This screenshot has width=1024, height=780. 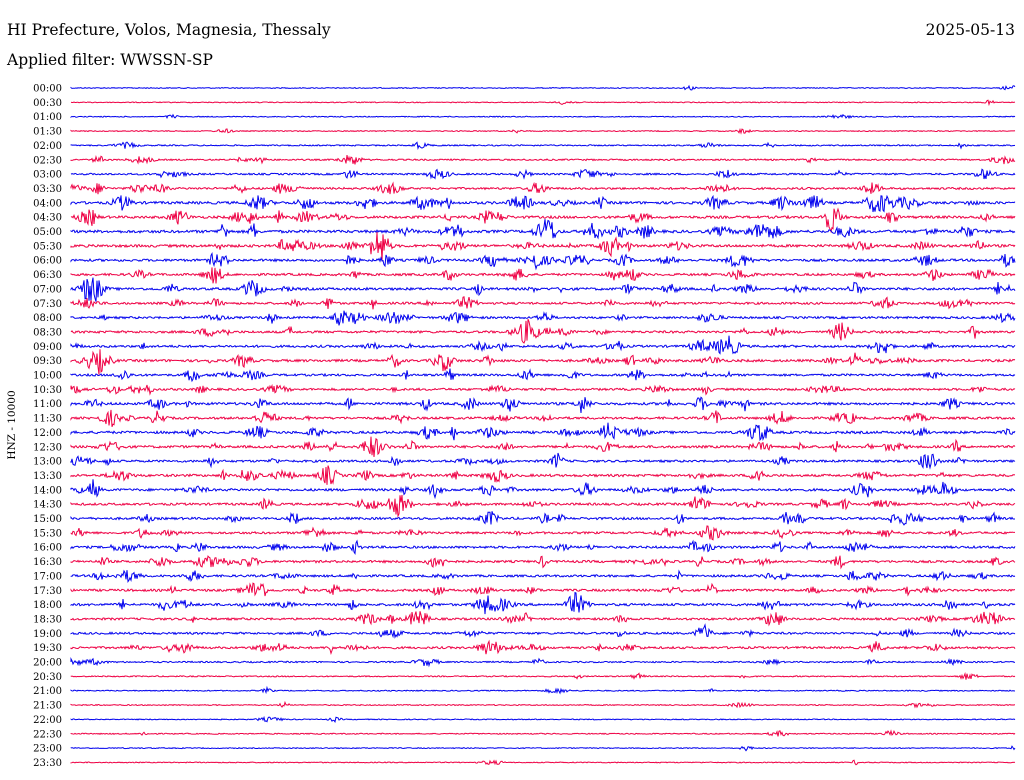 I want to click on row-label-0200: 02:00, so click(x=47, y=146).